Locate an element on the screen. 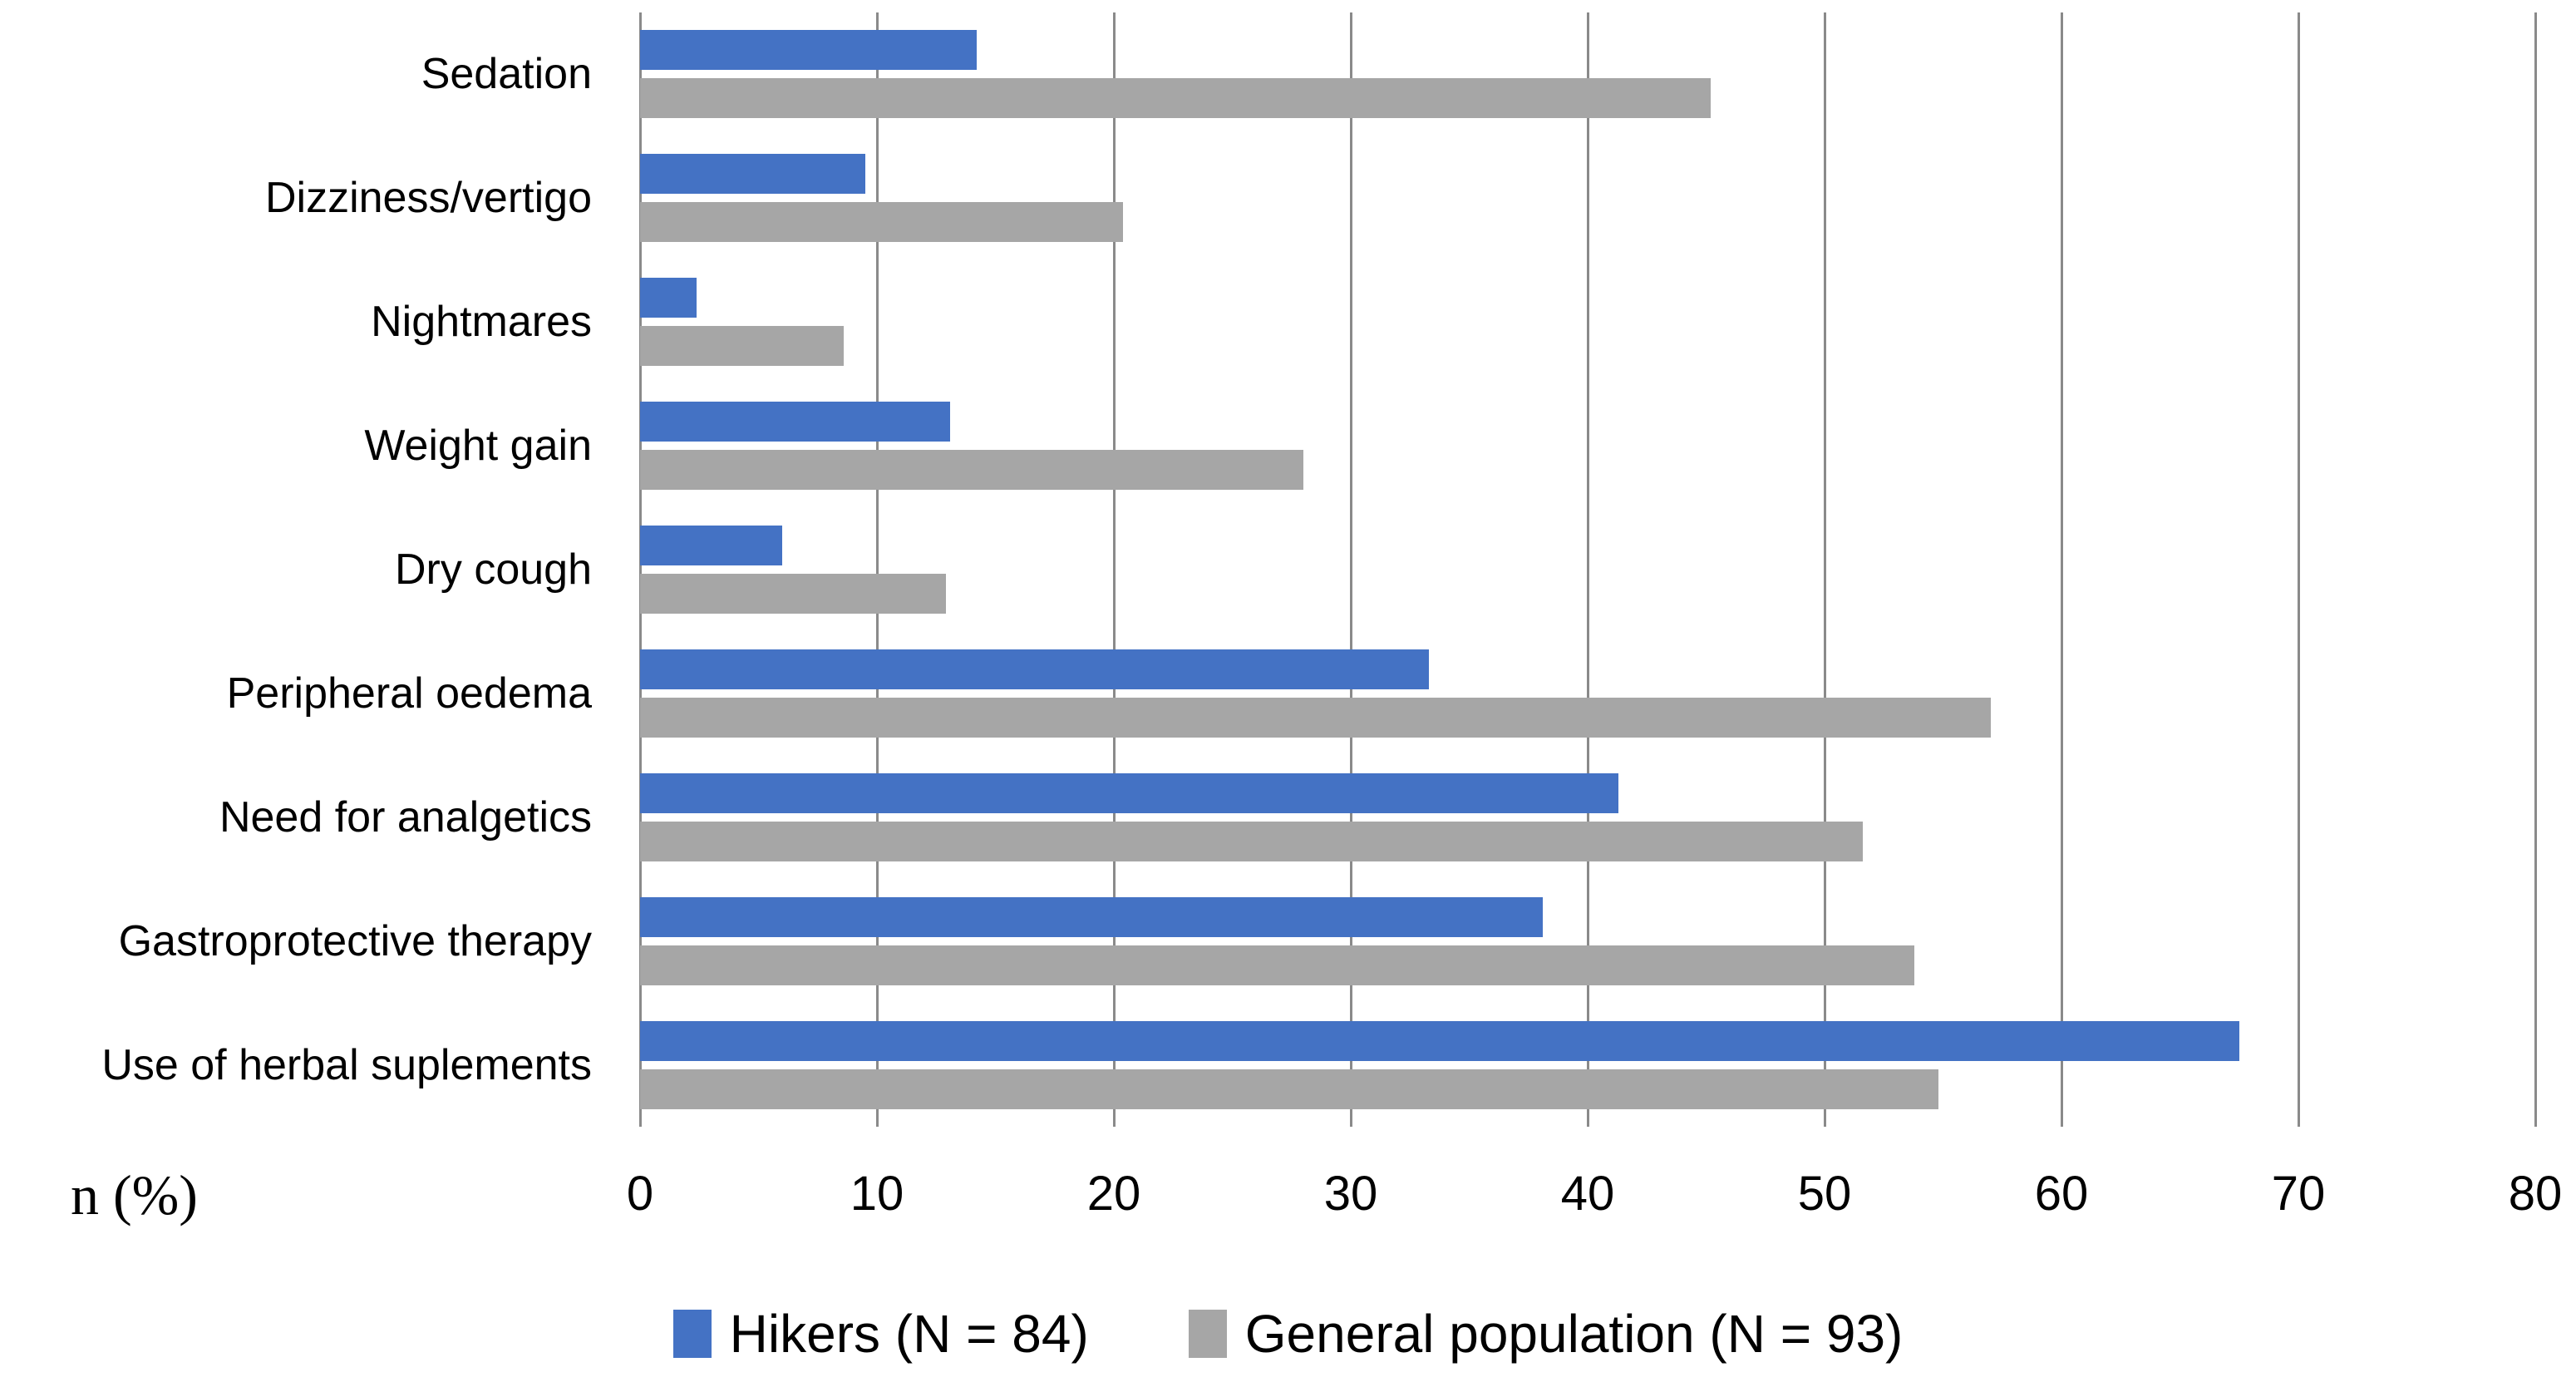  x-tick-label: 50 is located at coordinates (1824, 1194).